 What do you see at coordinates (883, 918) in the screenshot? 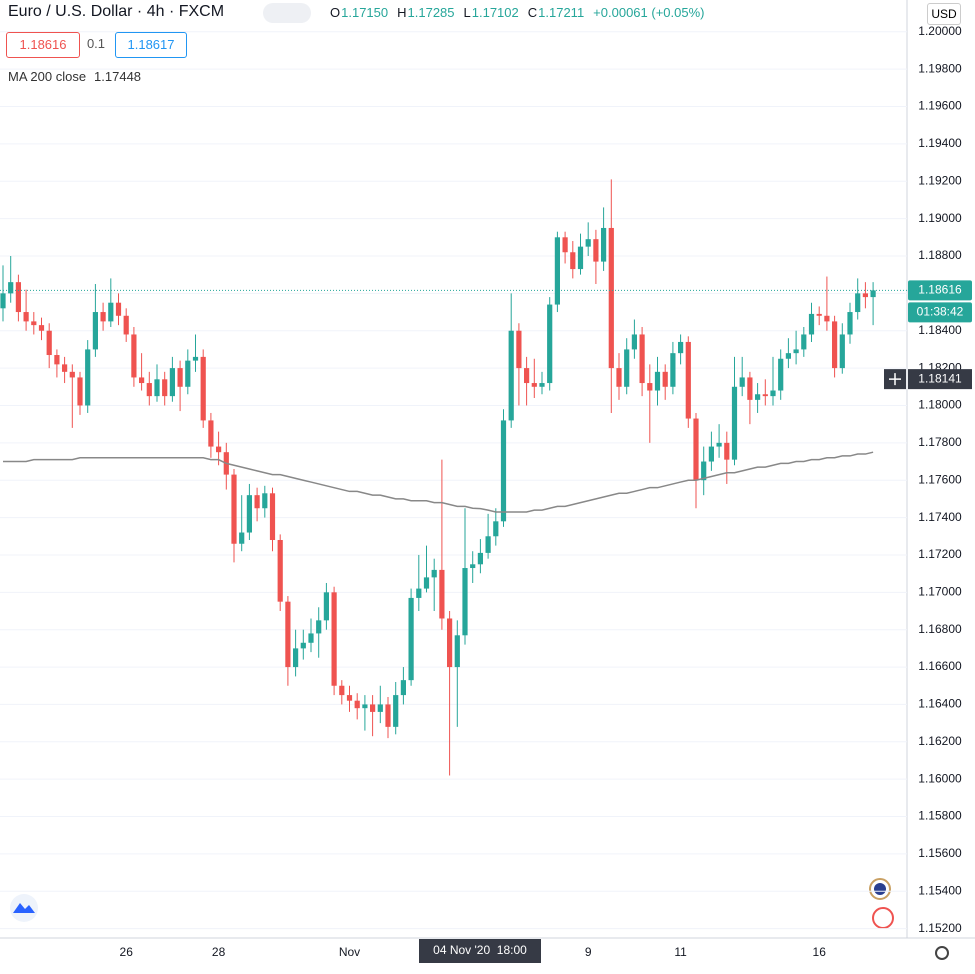
I see `event-icon` at bounding box center [883, 918].